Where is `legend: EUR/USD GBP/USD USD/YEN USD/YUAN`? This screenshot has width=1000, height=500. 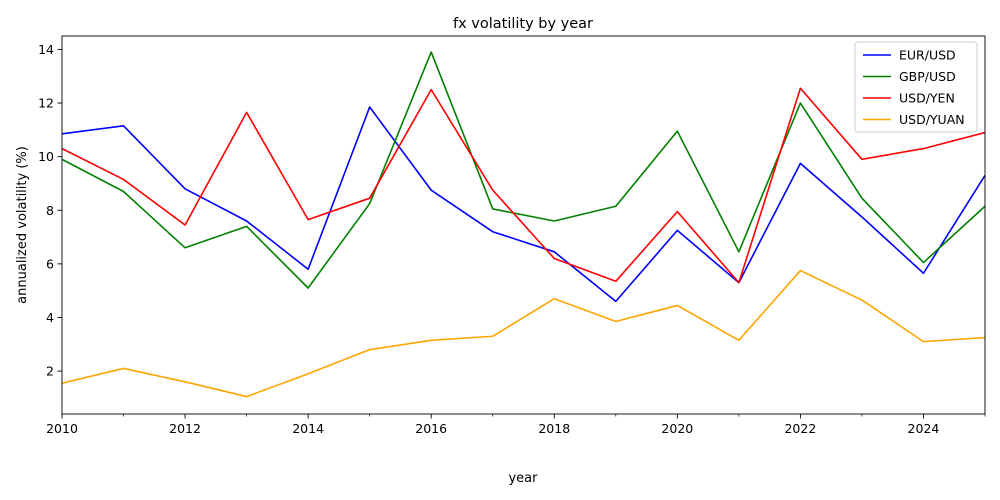 legend: EUR/USD GBP/USD USD/YEN USD/YUAN is located at coordinates (916, 87).